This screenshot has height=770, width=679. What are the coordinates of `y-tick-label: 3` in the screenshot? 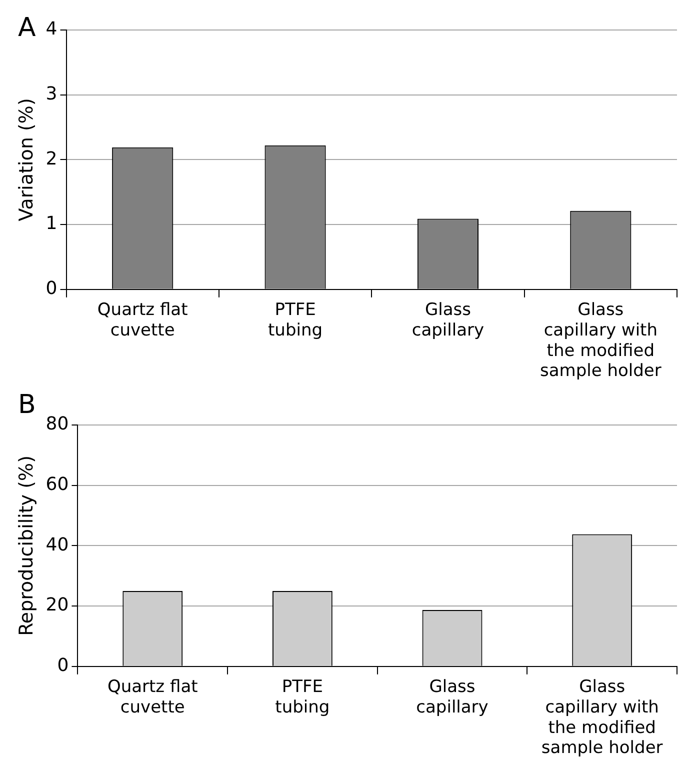 It's located at (52, 94).